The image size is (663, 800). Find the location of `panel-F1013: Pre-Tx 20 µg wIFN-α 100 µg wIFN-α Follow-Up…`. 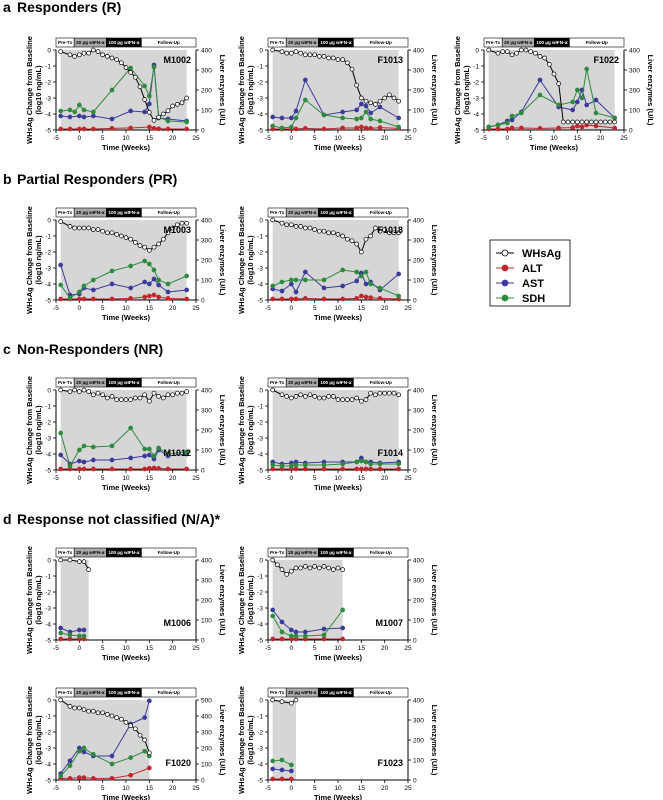

panel-F1013: Pre-Tx 20 µg wIFN-α 100 µg wIFN-α Follow-Up… is located at coordinates (338, 94).